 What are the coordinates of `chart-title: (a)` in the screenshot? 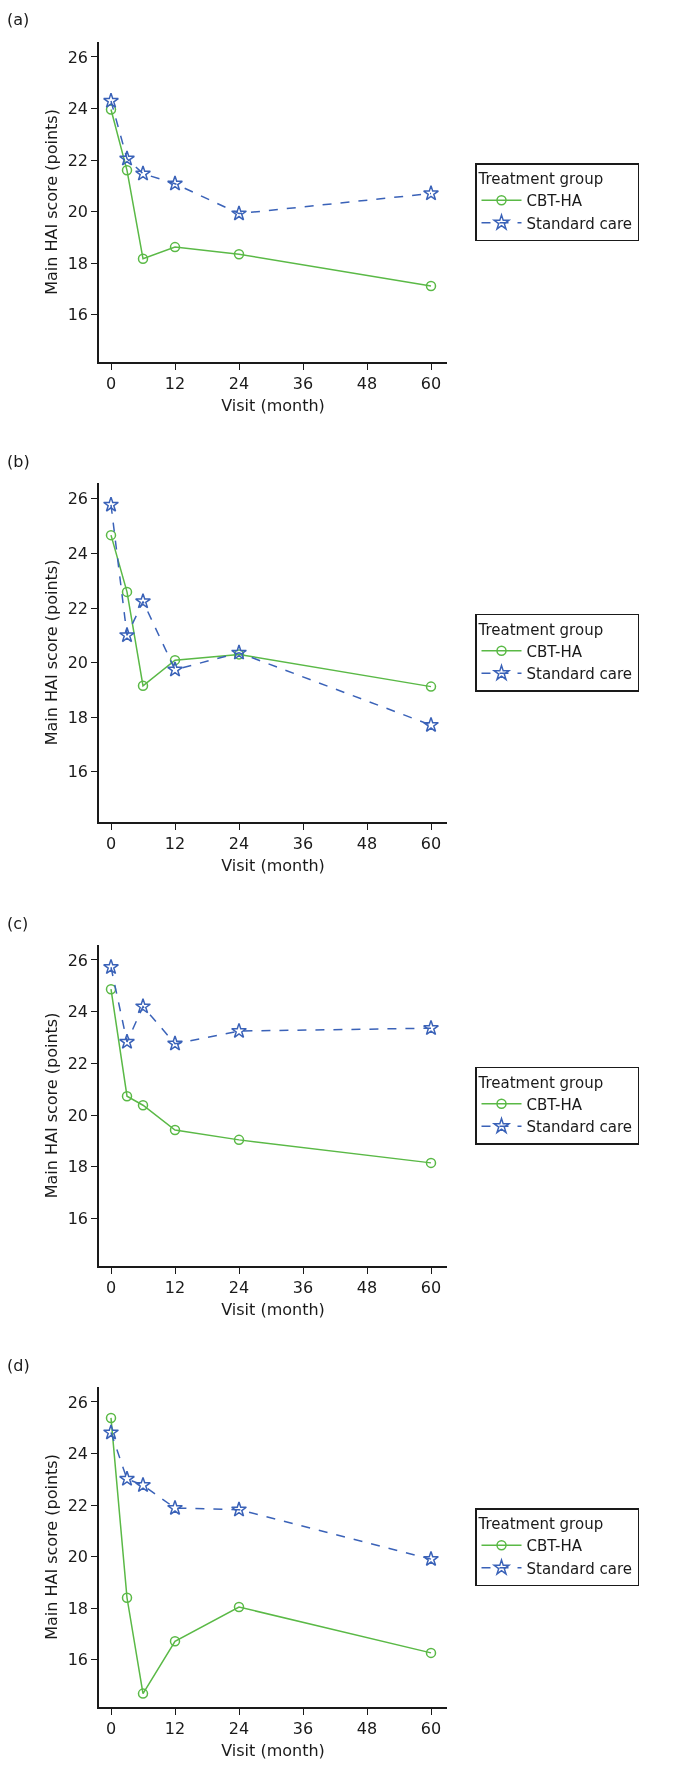 It's located at (18, 19).